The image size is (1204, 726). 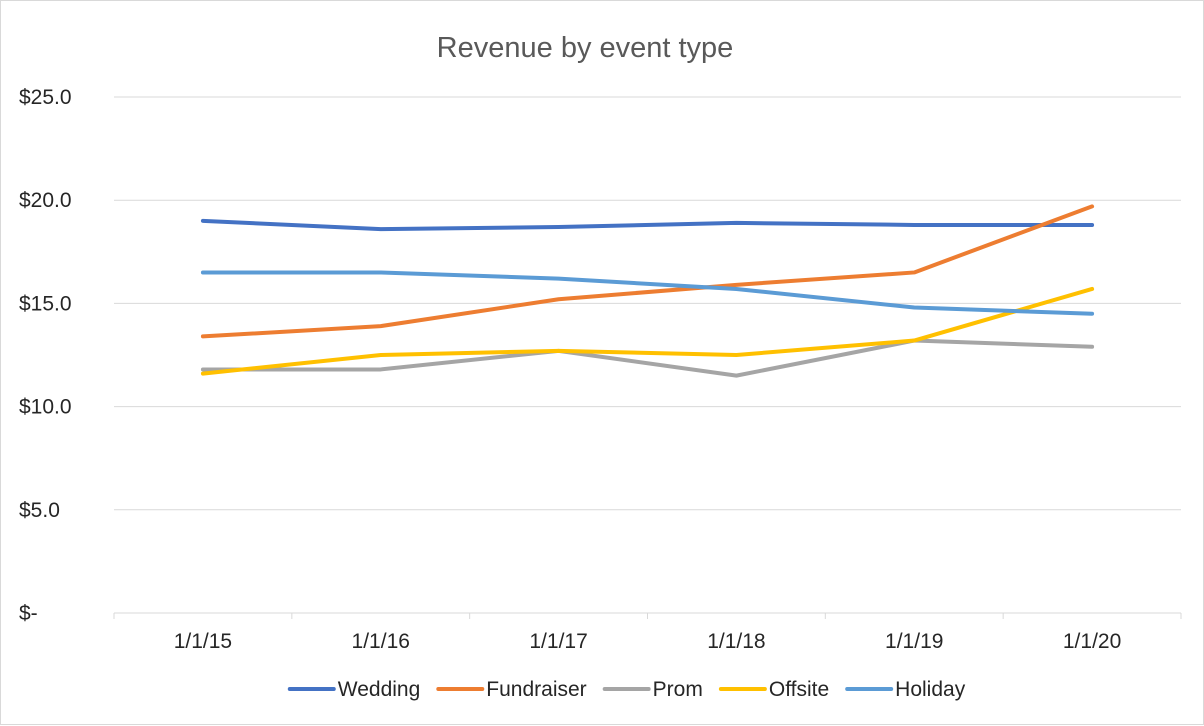 What do you see at coordinates (558, 641) in the screenshot?
I see `x-tick-label: 1/1/17` at bounding box center [558, 641].